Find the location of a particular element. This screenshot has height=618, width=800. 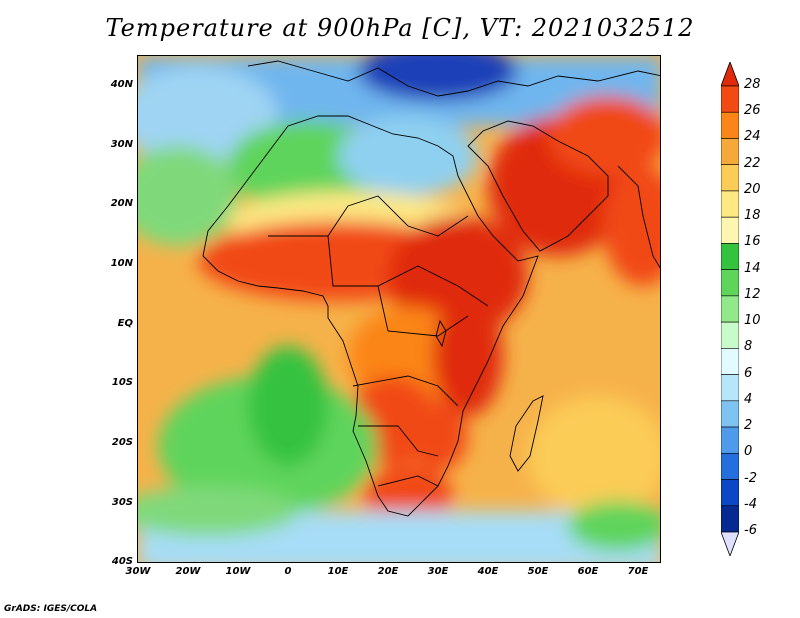

europe-outline is located at coordinates (453, 78).